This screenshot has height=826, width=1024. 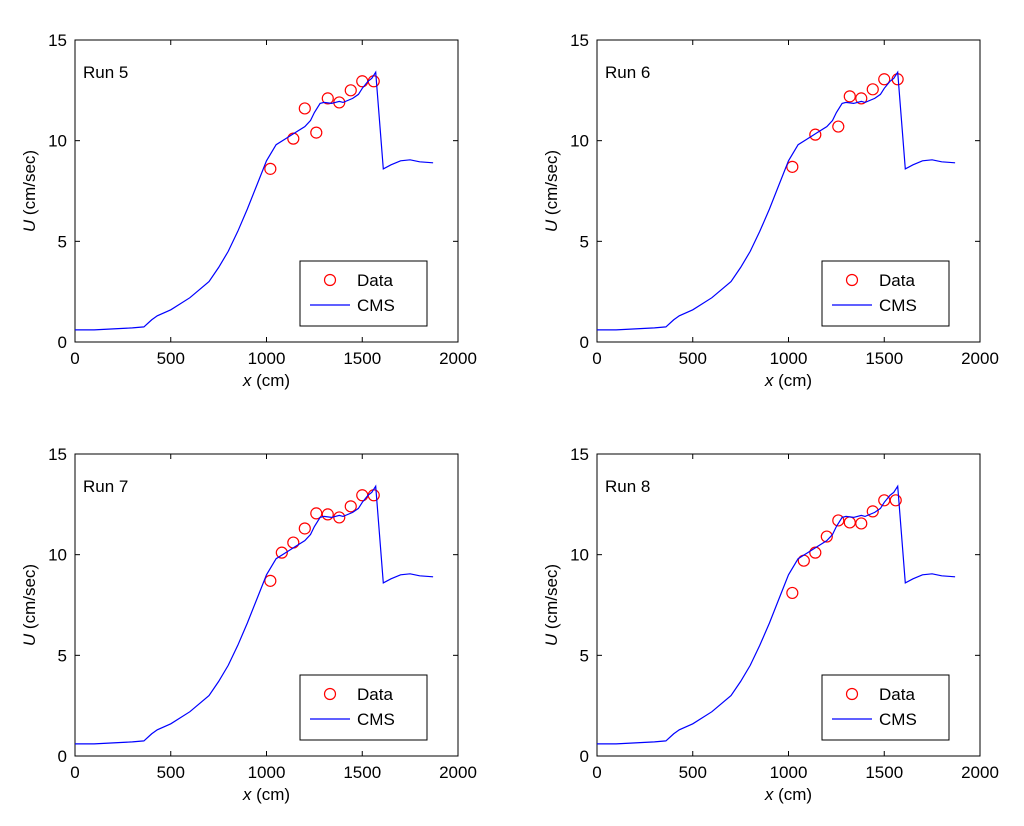 What do you see at coordinates (105, 486) in the screenshot?
I see `run-title: Run 7` at bounding box center [105, 486].